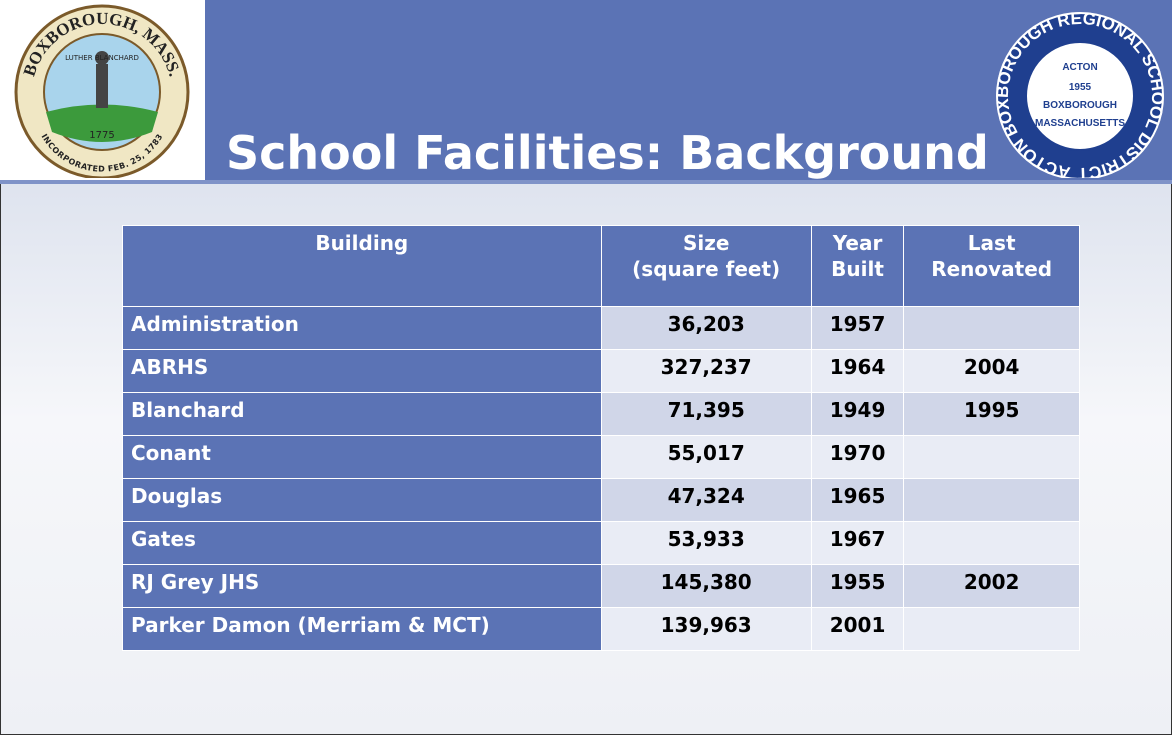 Image resolution: width=1172 pixels, height=735 pixels. What do you see at coordinates (706, 269) in the screenshot?
I see `header-line: (square feet)` at bounding box center [706, 269].